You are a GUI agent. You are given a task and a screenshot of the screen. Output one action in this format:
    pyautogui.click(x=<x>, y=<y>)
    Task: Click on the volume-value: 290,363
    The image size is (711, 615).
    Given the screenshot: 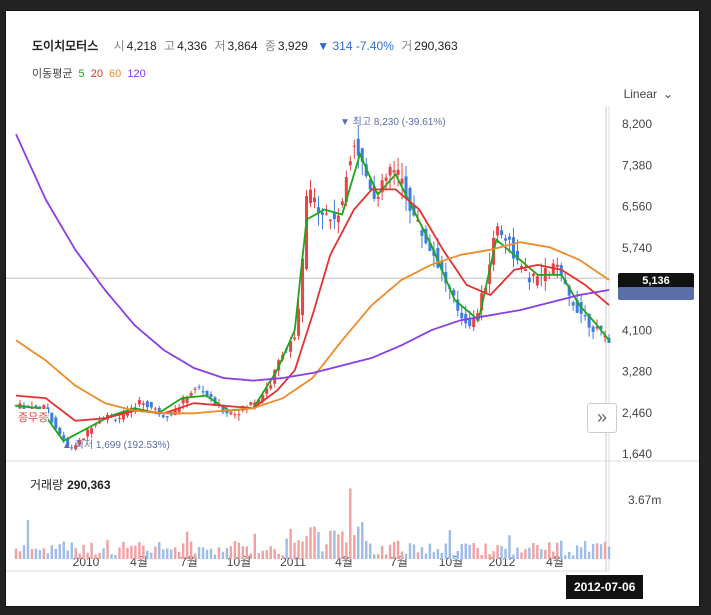 What is the action you would take?
    pyautogui.click(x=436, y=46)
    